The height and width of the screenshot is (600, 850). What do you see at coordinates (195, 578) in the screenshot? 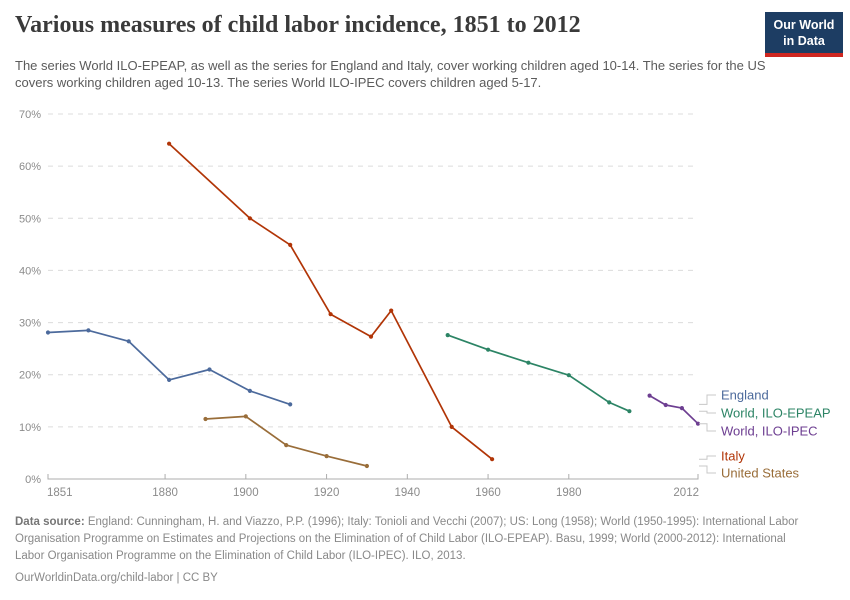
I see `license-suffix: | CC BY` at bounding box center [195, 578].